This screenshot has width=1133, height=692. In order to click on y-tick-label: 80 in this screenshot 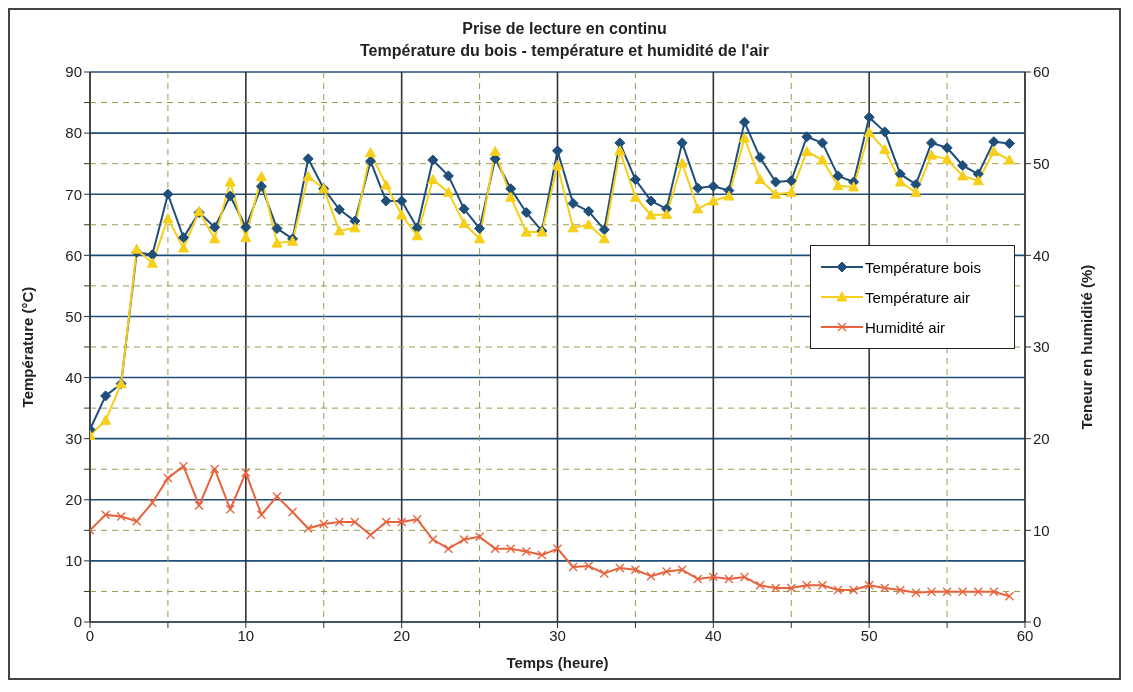, I will do `click(73, 133)`.